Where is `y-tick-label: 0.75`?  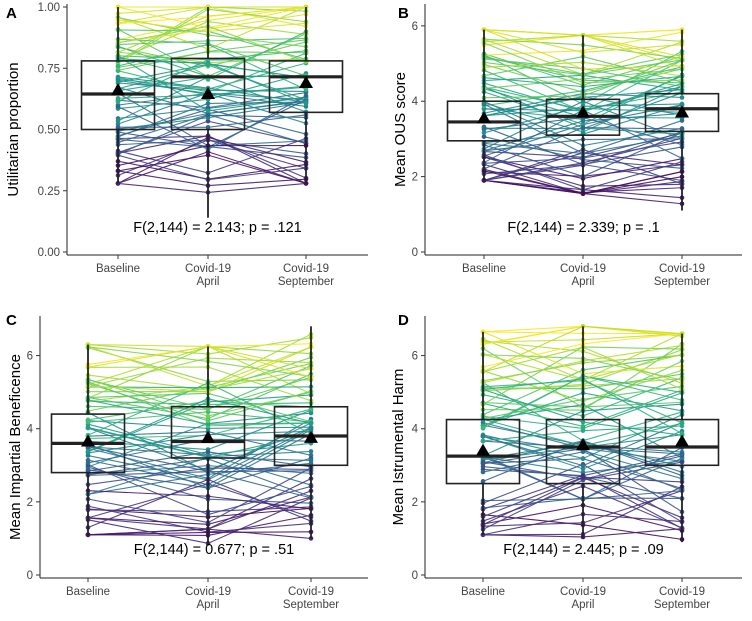 y-tick-label: 0.75 is located at coordinates (49, 69).